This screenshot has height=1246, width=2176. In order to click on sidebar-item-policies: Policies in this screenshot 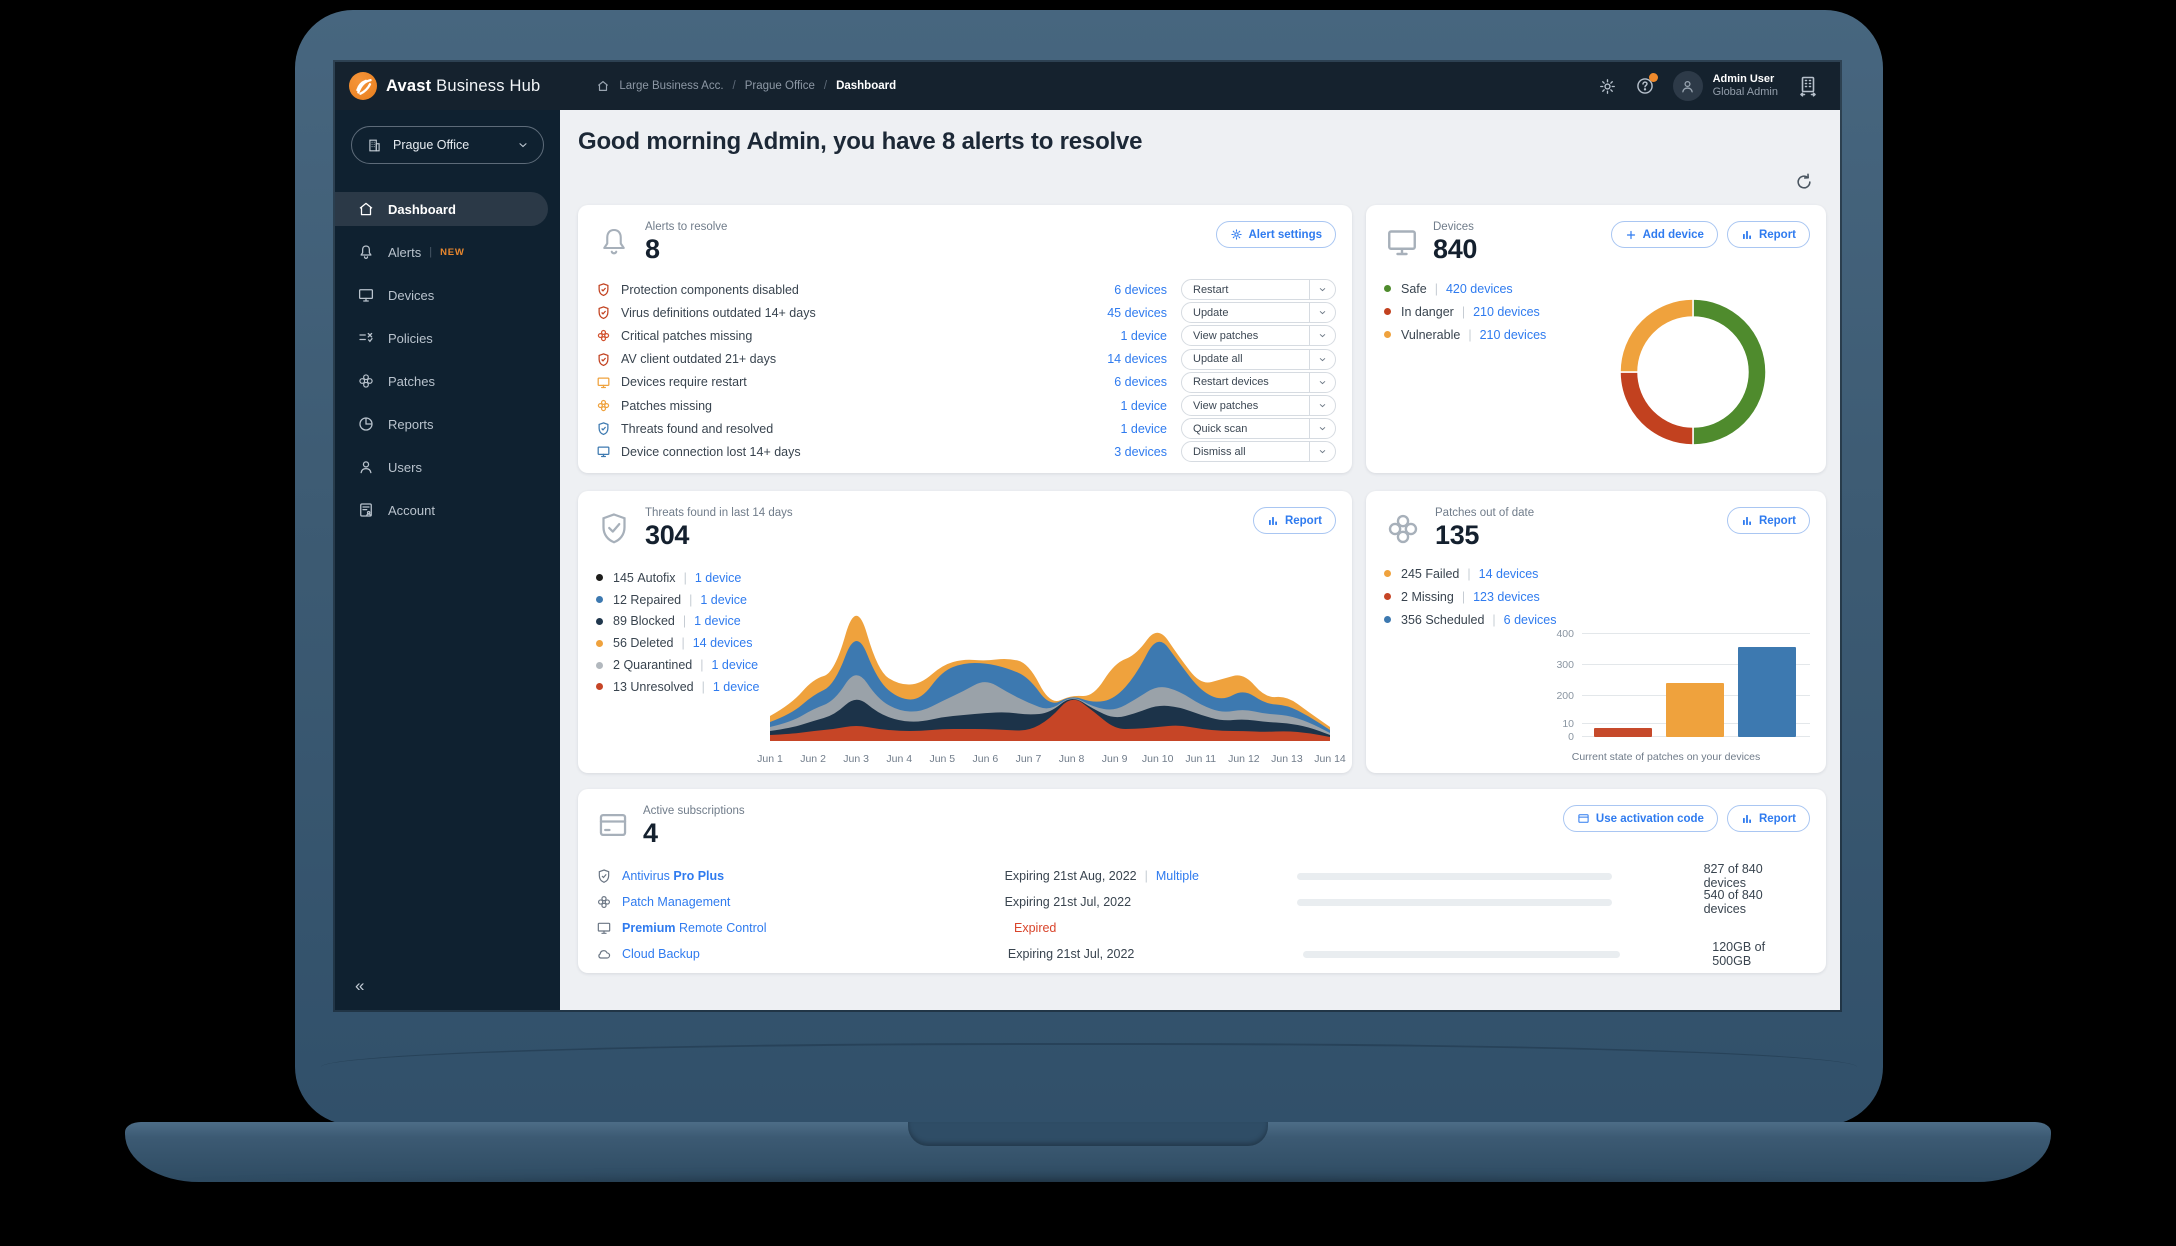, I will do `click(441, 338)`.